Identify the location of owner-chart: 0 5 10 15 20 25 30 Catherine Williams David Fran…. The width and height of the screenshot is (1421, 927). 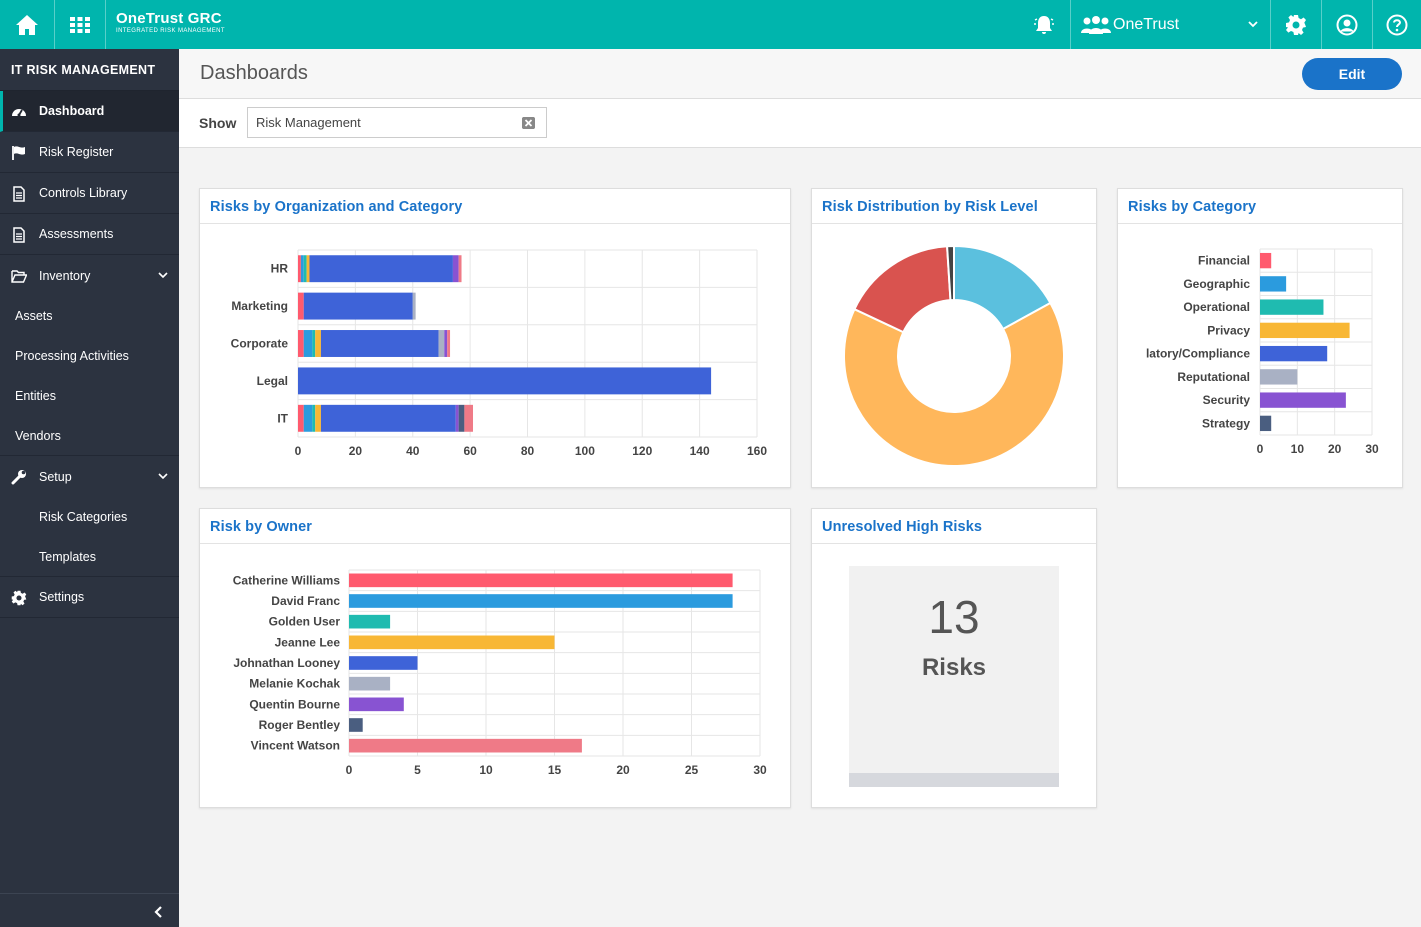
(500, 673).